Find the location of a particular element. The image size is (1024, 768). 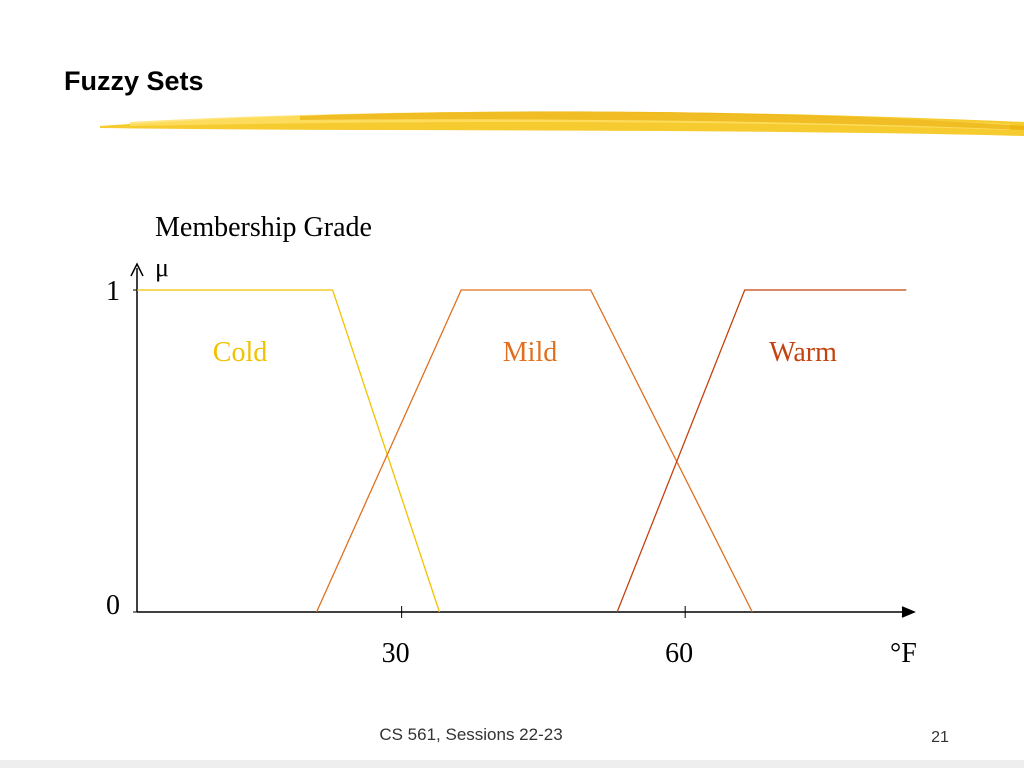

x-tick-label: 60 is located at coordinates (679, 653).